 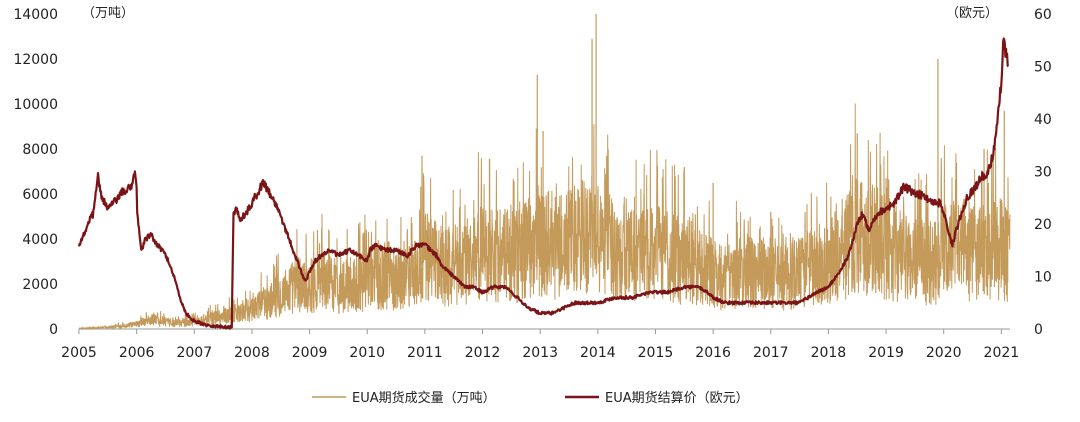 I want to click on legend-volume-label: EUA期货成交量（万吨）, so click(x=424, y=398).